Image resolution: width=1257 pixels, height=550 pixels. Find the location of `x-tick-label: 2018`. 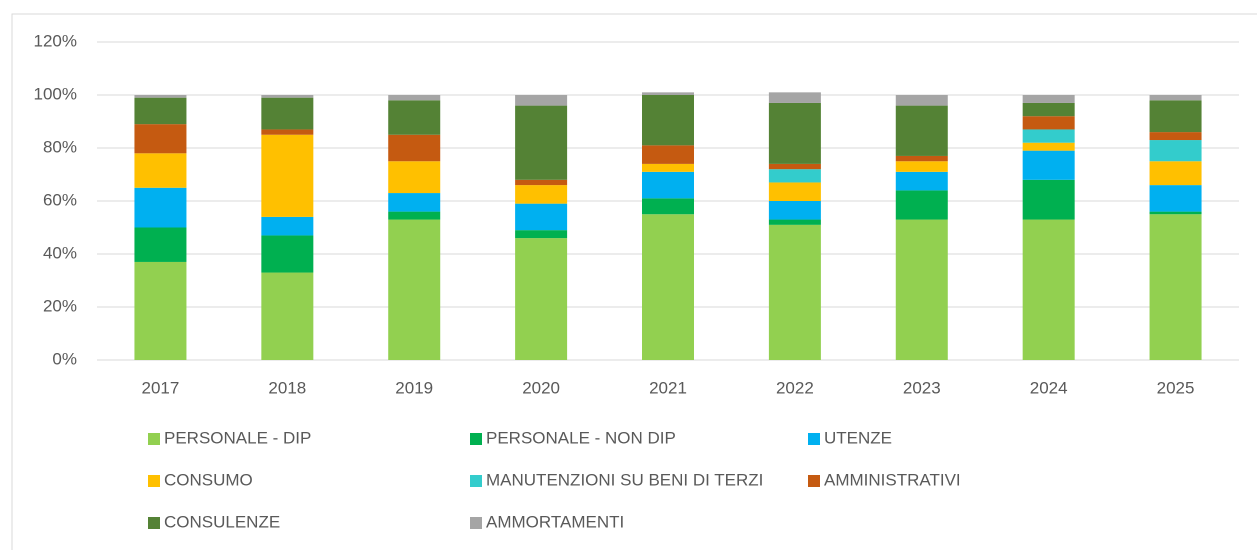

x-tick-label: 2018 is located at coordinates (287, 387).